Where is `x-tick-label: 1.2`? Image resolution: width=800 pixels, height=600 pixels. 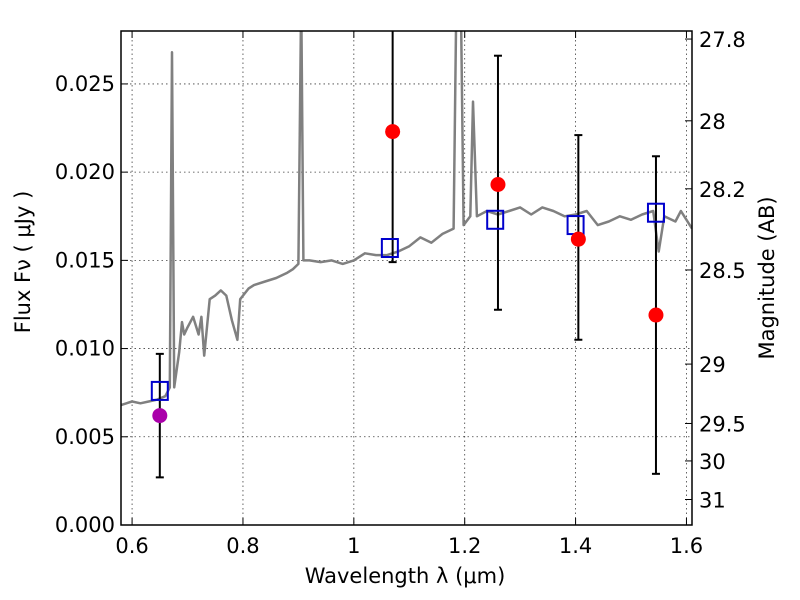 x-tick-label: 1.2 is located at coordinates (464, 546).